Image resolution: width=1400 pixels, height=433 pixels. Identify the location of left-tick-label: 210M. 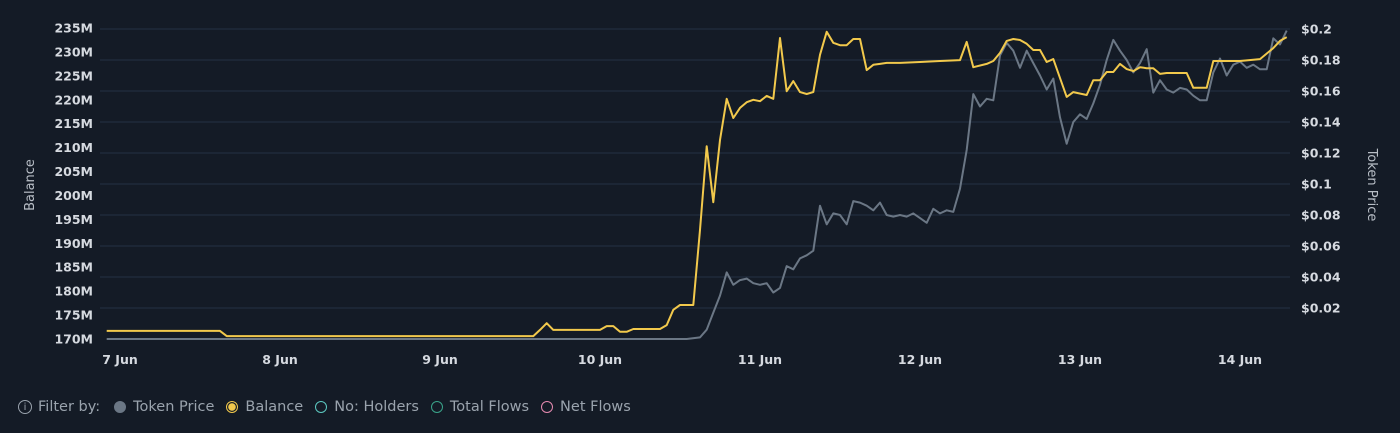
(73, 147).